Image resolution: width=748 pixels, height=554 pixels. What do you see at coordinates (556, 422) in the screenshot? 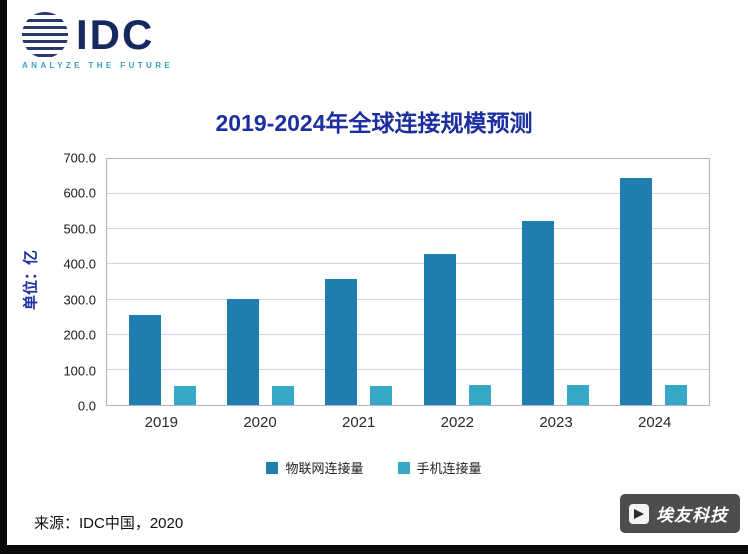
I see `x-axis-label-2023: 2023` at bounding box center [556, 422].